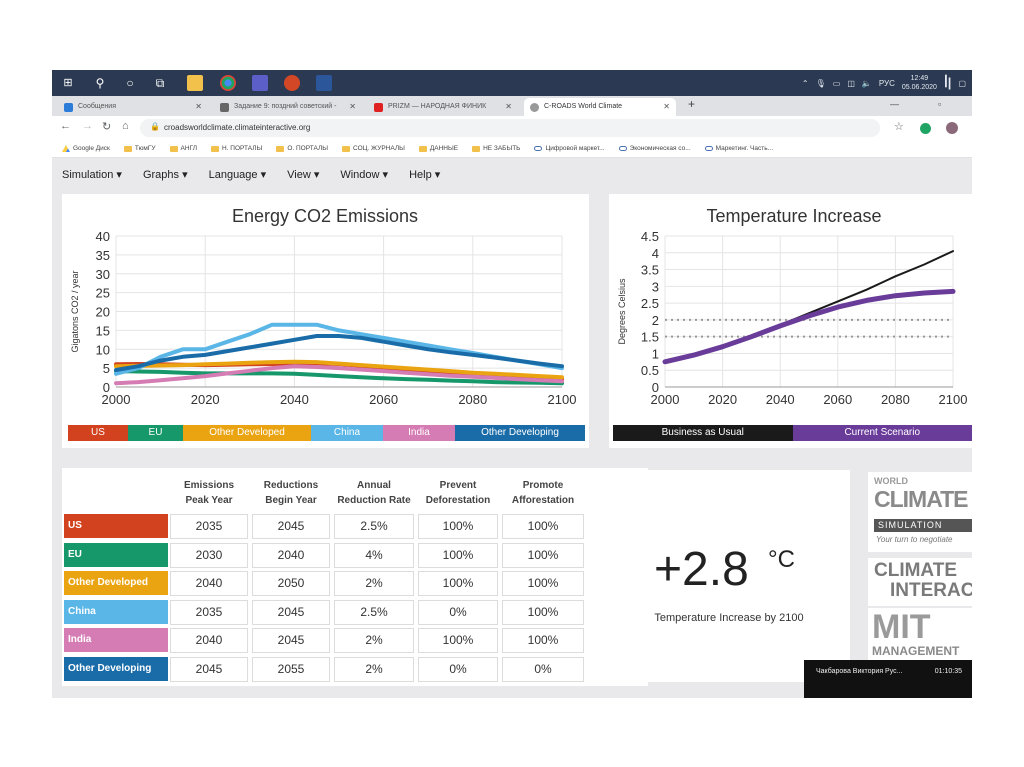  I want to click on maximize-button: ▫, so click(940, 104).